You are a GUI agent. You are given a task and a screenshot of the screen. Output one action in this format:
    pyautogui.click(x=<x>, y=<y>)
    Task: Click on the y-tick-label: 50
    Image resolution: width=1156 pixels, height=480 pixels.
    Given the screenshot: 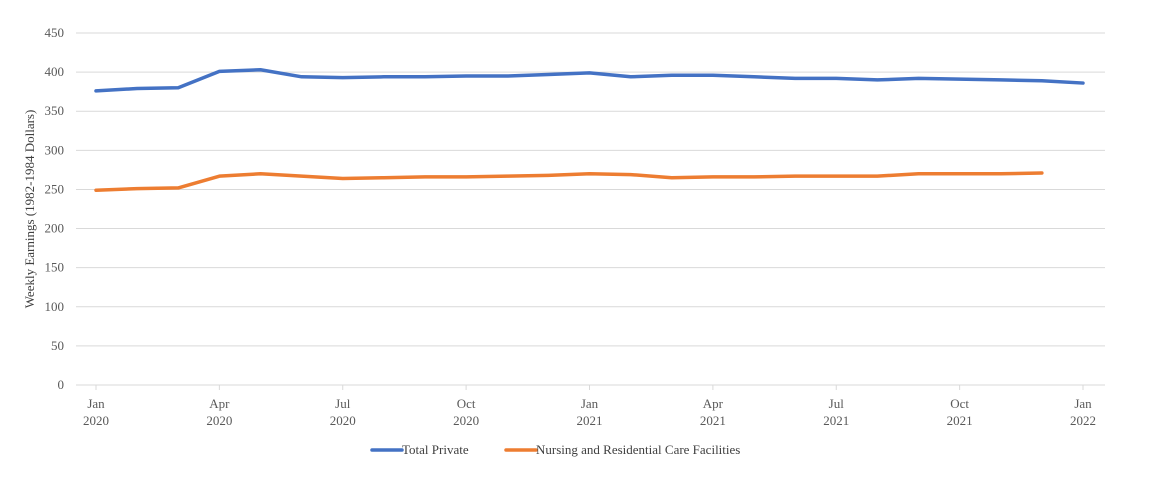 What is the action you would take?
    pyautogui.click(x=57, y=345)
    